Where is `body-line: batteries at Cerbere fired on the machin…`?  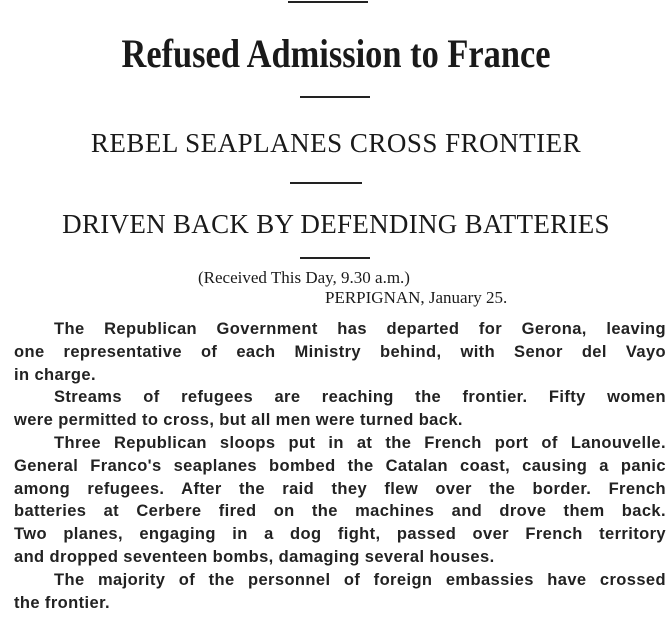
body-line: batteries at Cerbere fired on the machin… is located at coordinates (340, 511).